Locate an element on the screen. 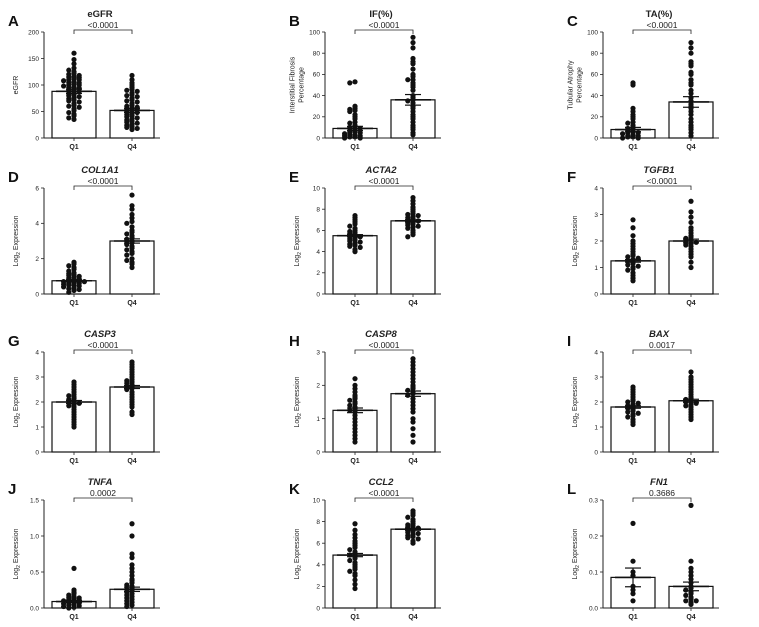 The height and width of the screenshot is (627, 759). y-tick-label: 8 is located at coordinates (318, 210).